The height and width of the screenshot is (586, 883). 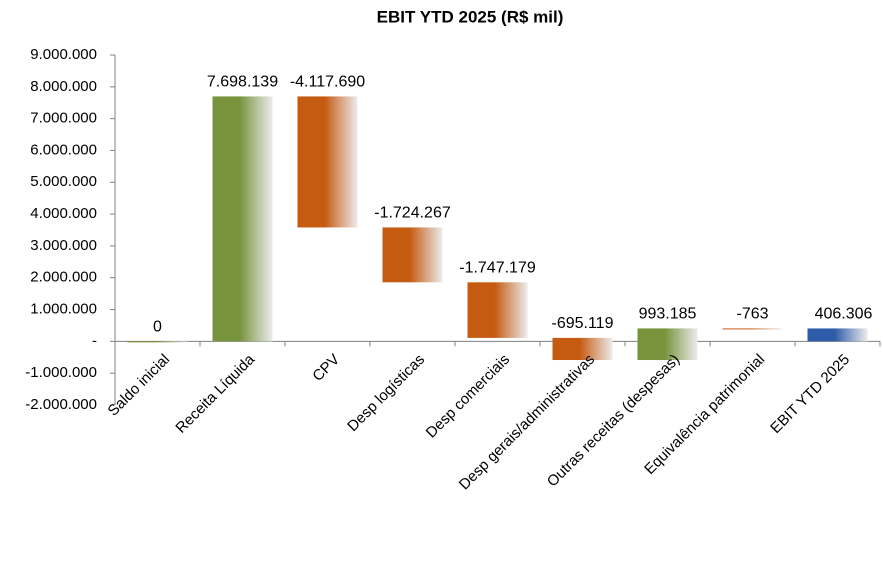 What do you see at coordinates (752, 314) in the screenshot?
I see `value-label: -763` at bounding box center [752, 314].